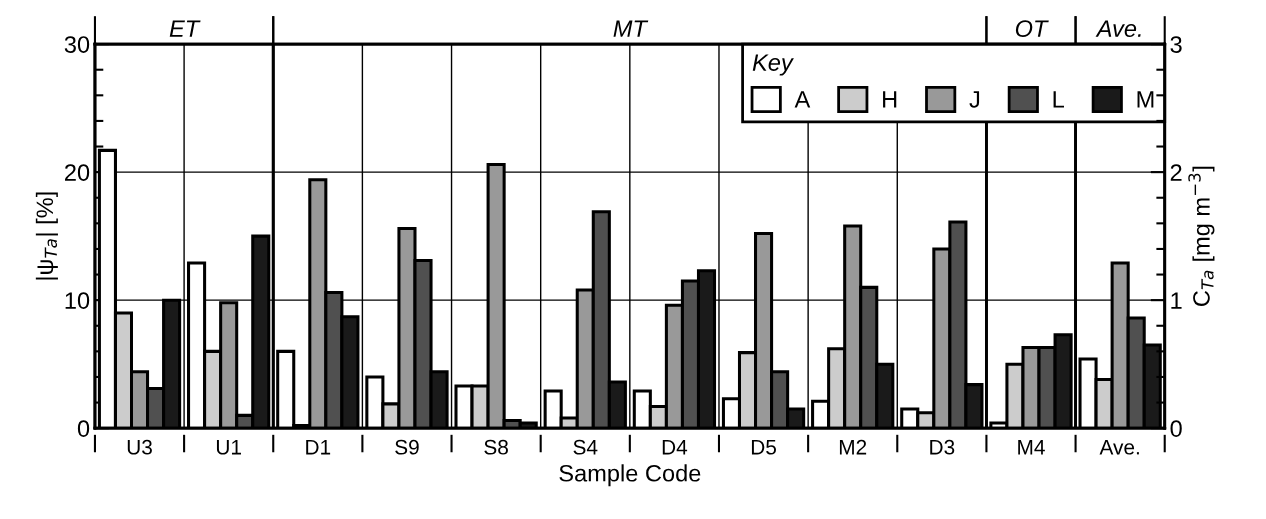 The width and height of the screenshot is (1266, 519). I want to click on text: OT, so click(1032, 29).